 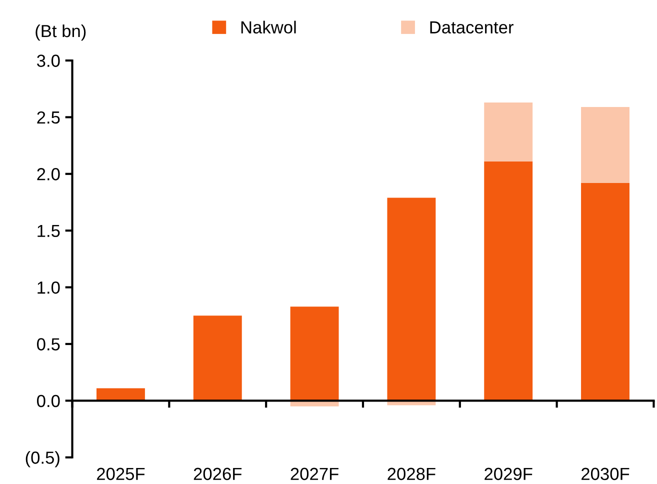 What do you see at coordinates (472, 27) in the screenshot?
I see `legend-label: Datacenter` at bounding box center [472, 27].